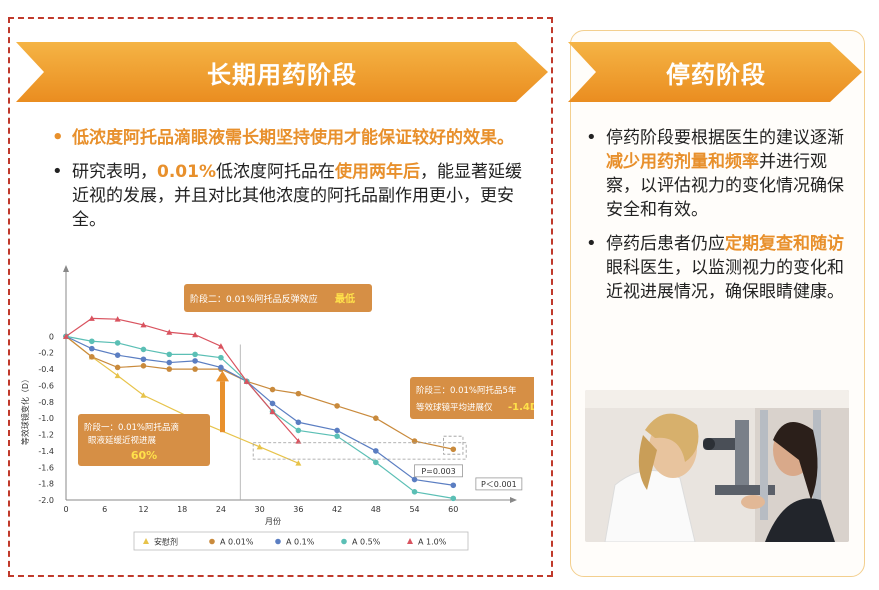 The image size is (879, 590). I want to click on stop-title: 停药阶段, so click(716, 74).